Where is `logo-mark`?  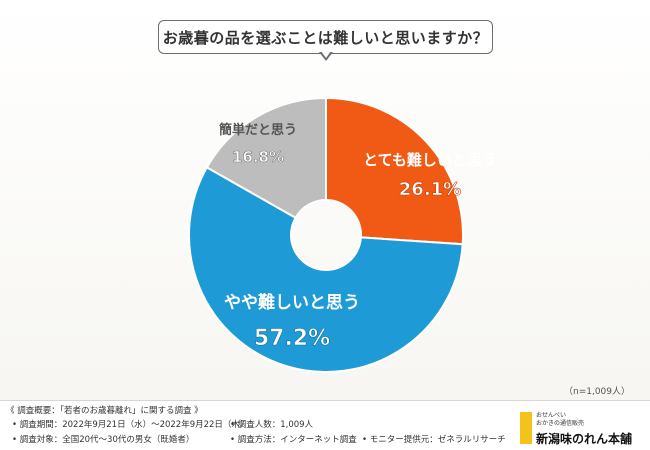
logo-mark is located at coordinates (526, 428).